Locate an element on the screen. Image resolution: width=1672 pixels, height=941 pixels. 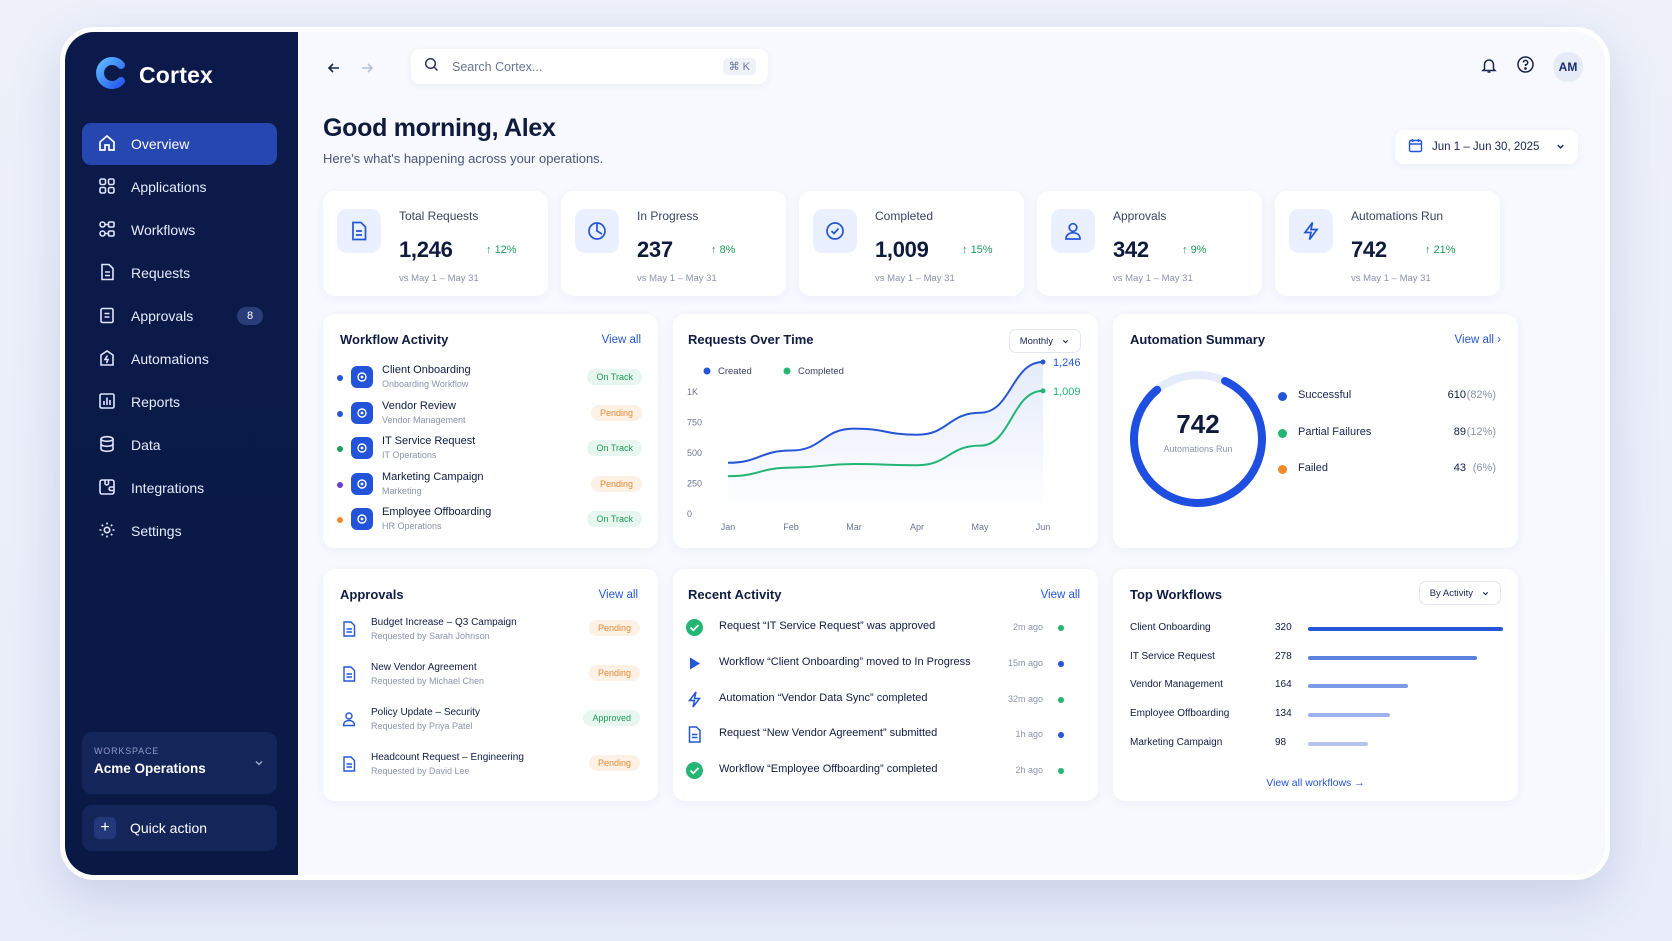
sidebar-item-automations: Automations is located at coordinates (179, 359).